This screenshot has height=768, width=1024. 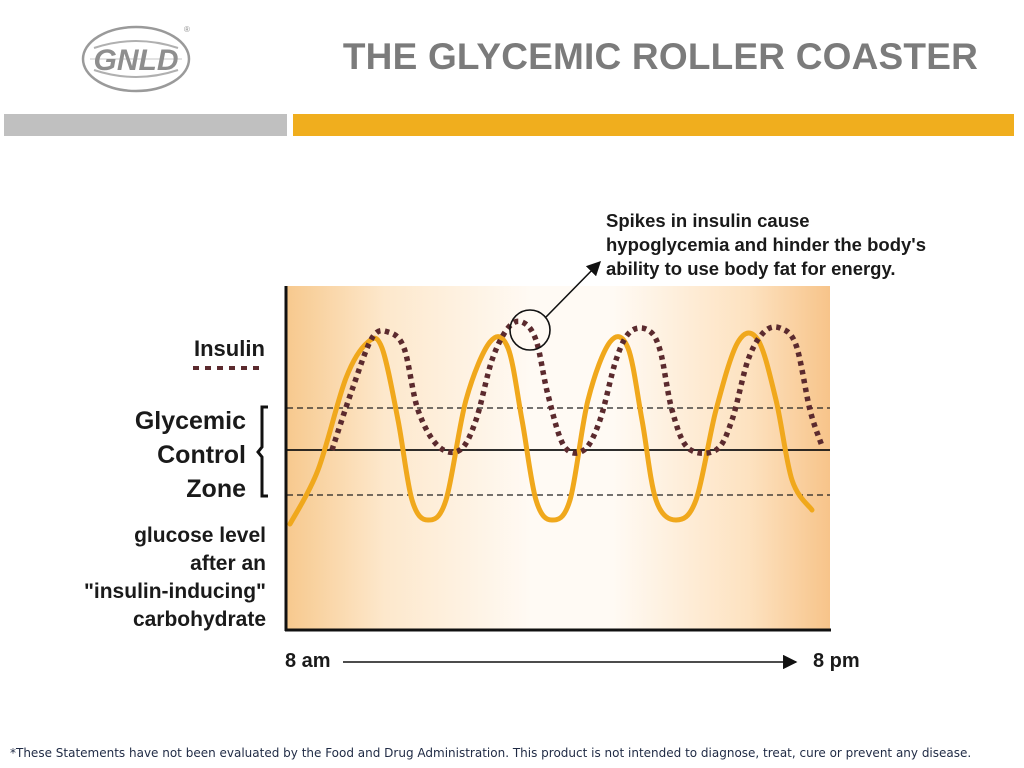 I want to click on gnld-logo: GNLD ®, so click(x=136, y=59).